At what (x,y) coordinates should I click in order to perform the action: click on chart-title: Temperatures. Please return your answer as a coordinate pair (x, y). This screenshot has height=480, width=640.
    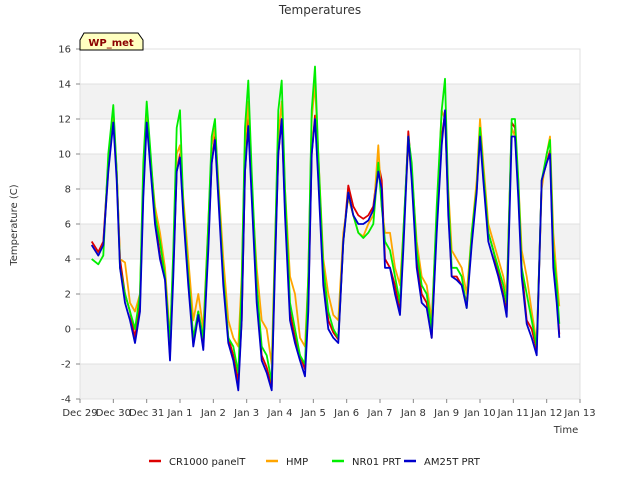
    Looking at the image, I should click on (319, 10).